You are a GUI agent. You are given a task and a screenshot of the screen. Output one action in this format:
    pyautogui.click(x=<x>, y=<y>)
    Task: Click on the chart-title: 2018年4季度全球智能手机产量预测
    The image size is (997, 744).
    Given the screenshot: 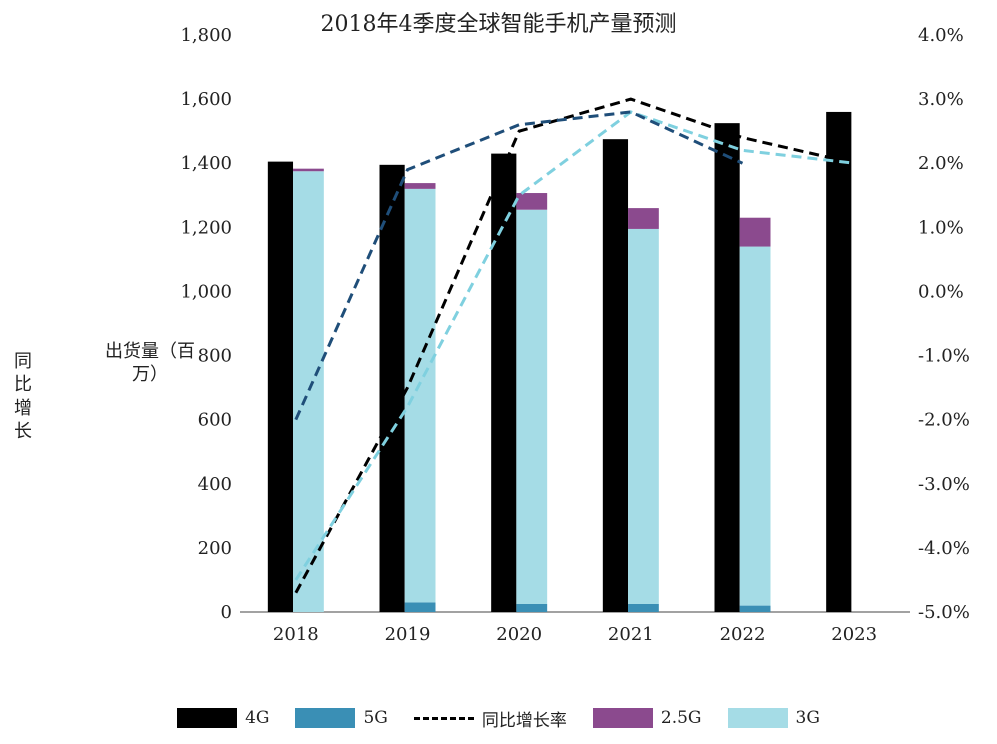 What is the action you would take?
    pyautogui.click(x=498, y=24)
    